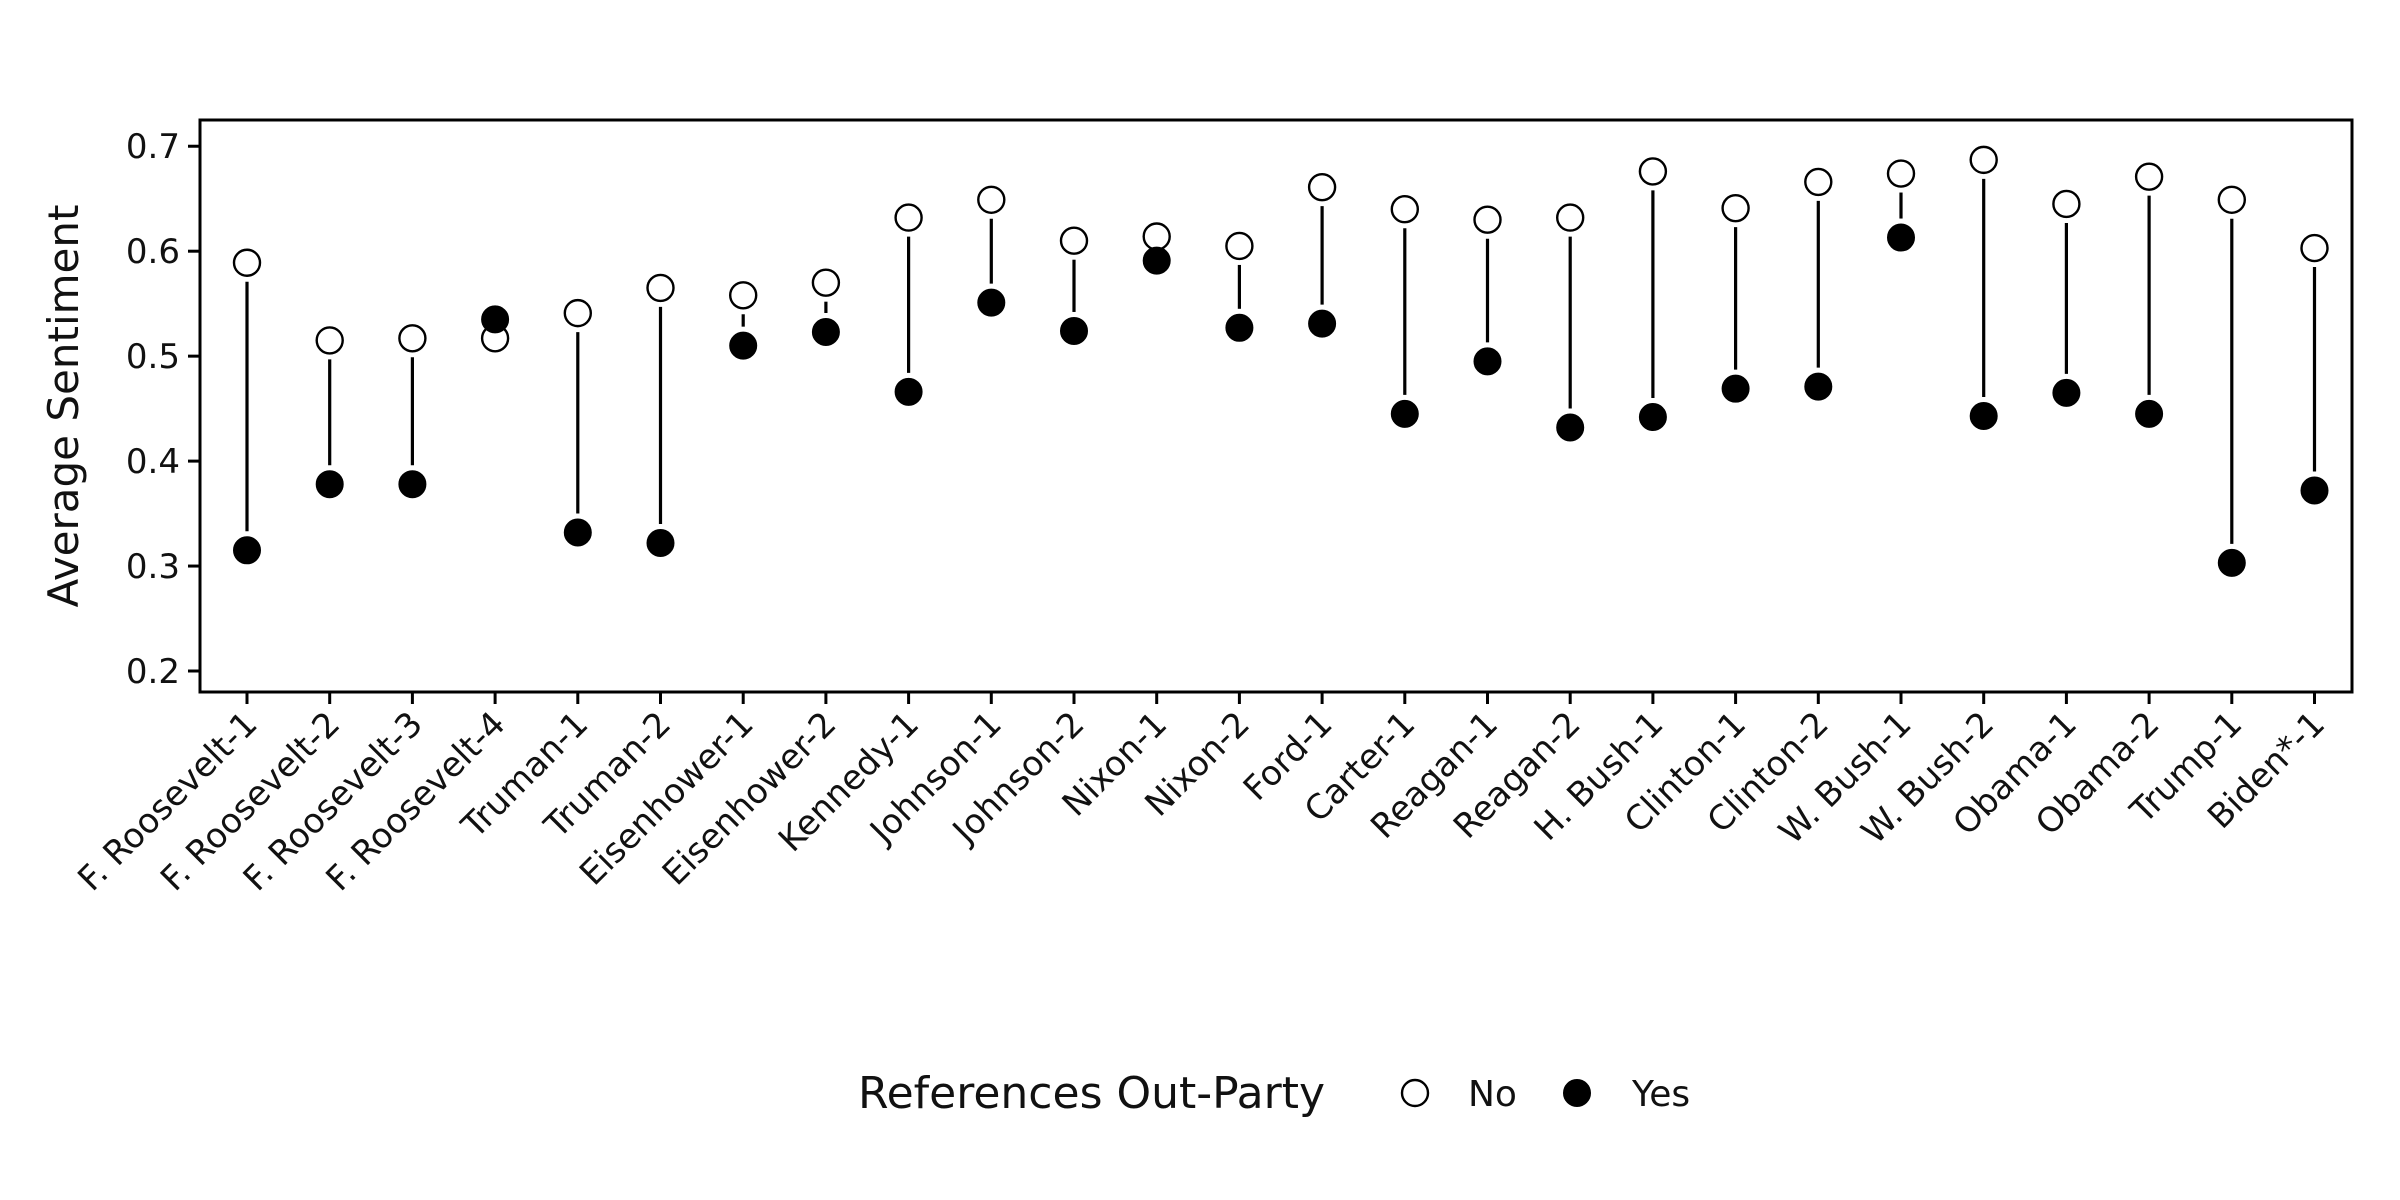  What do you see at coordinates (163, 409) in the screenshot?
I see `y-axis: 0.2 0.3 0.4 0.5 0.6 0.7` at bounding box center [163, 409].